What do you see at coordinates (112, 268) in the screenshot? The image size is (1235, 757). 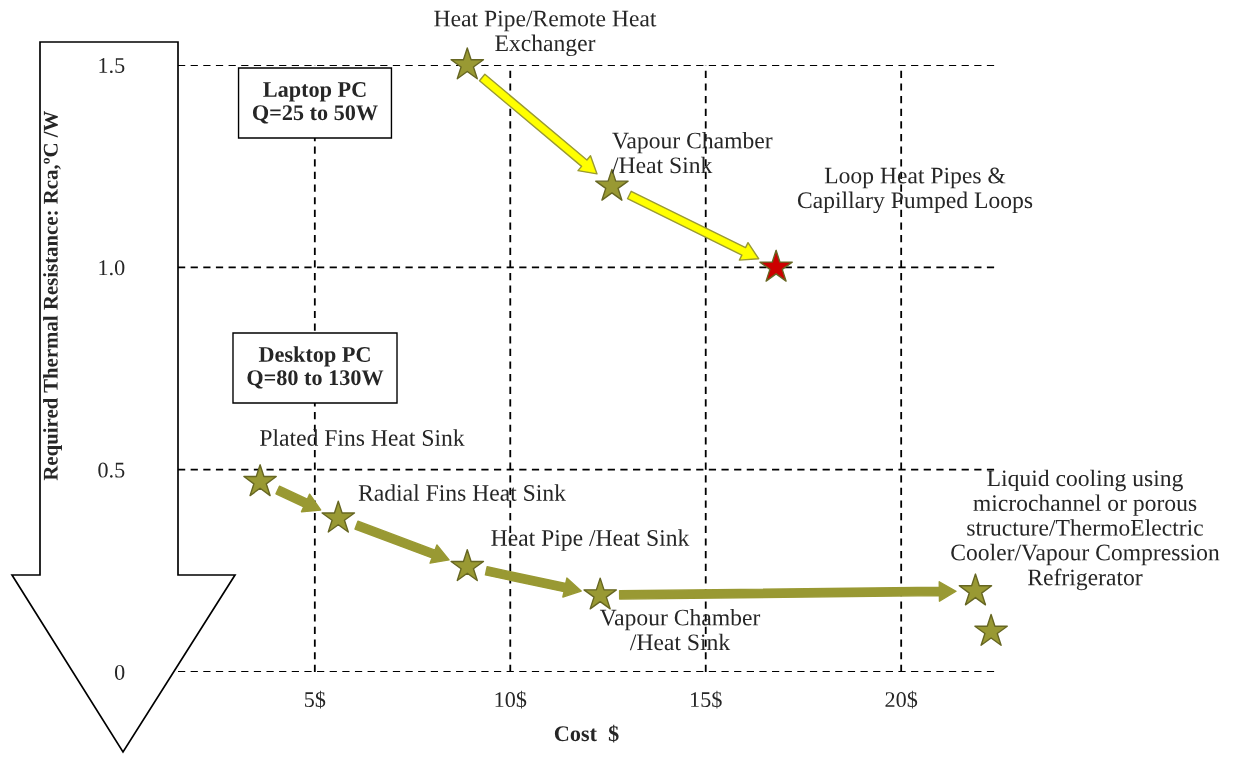 I see `y-tick-label: 1.0` at bounding box center [112, 268].